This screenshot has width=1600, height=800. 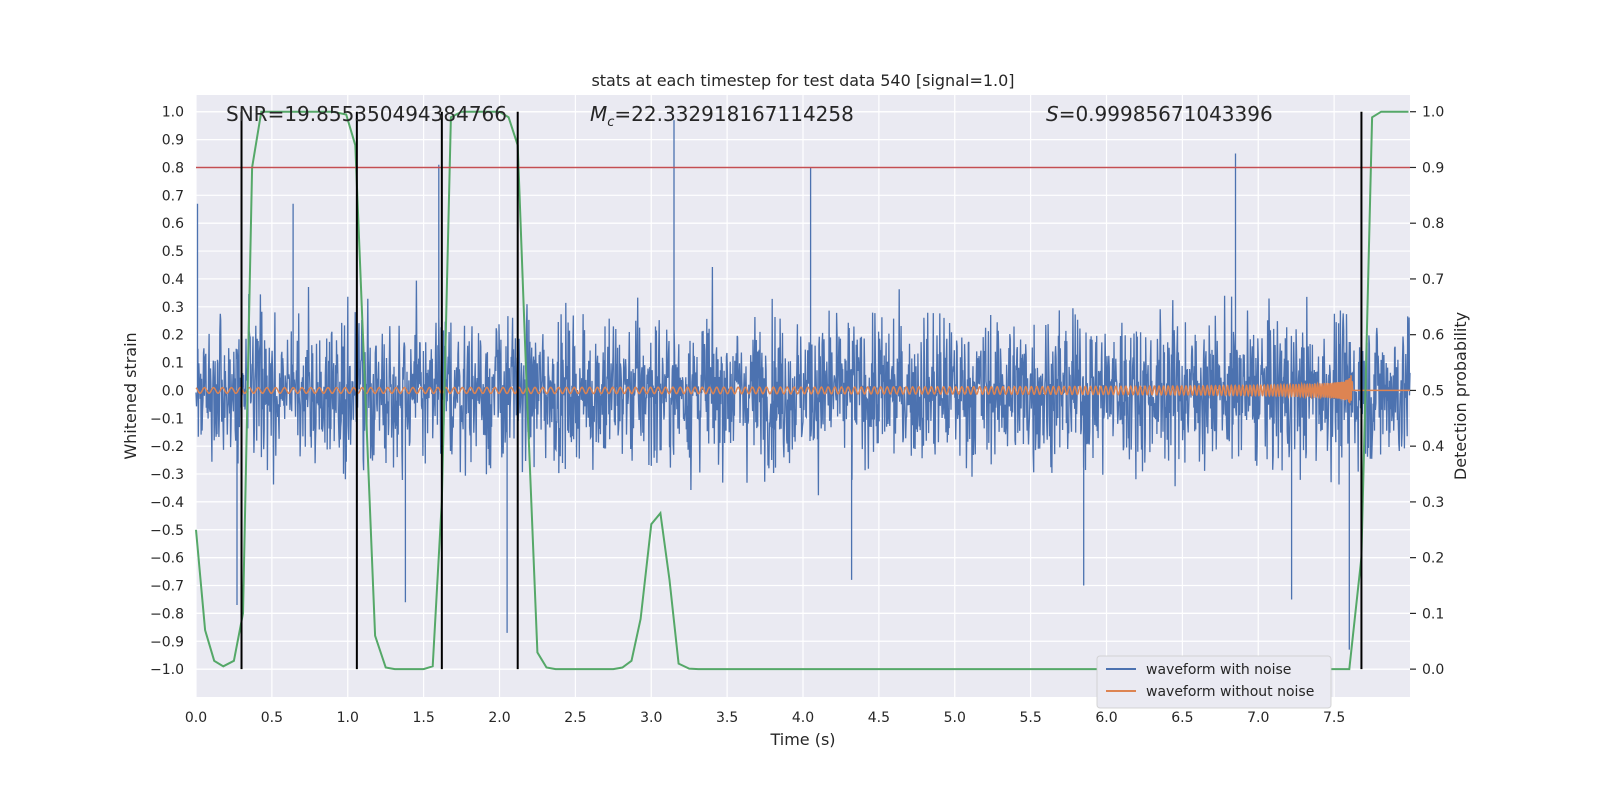 What do you see at coordinates (167, 614) in the screenshot?
I see `y-tick-label-18: −0.8` at bounding box center [167, 614].